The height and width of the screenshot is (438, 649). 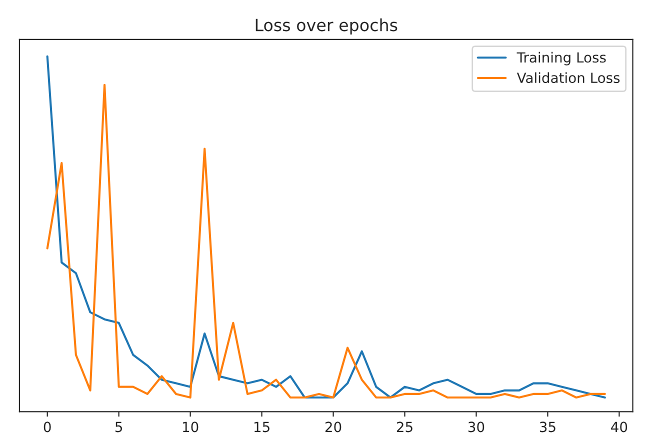 I want to click on x-tick-label: 15, so click(x=262, y=427).